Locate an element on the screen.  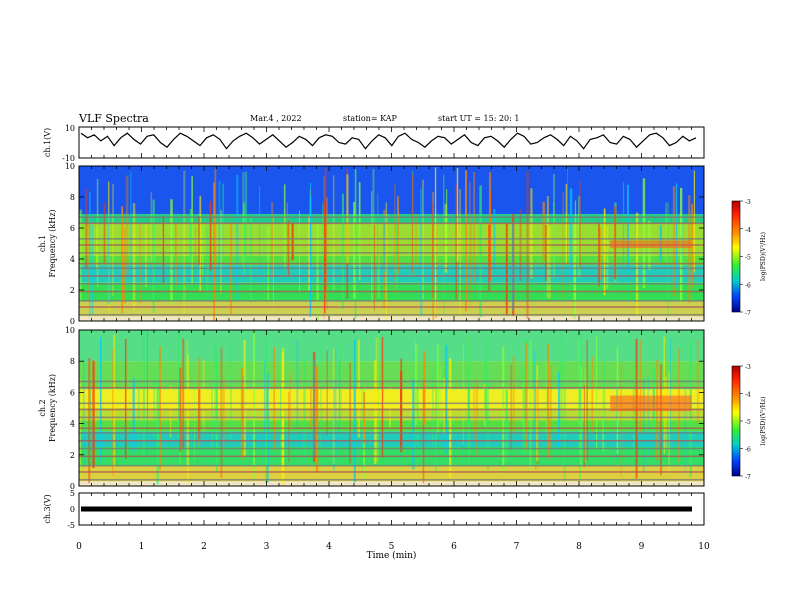
freq-tick-label: 2 is located at coordinates (72, 290).